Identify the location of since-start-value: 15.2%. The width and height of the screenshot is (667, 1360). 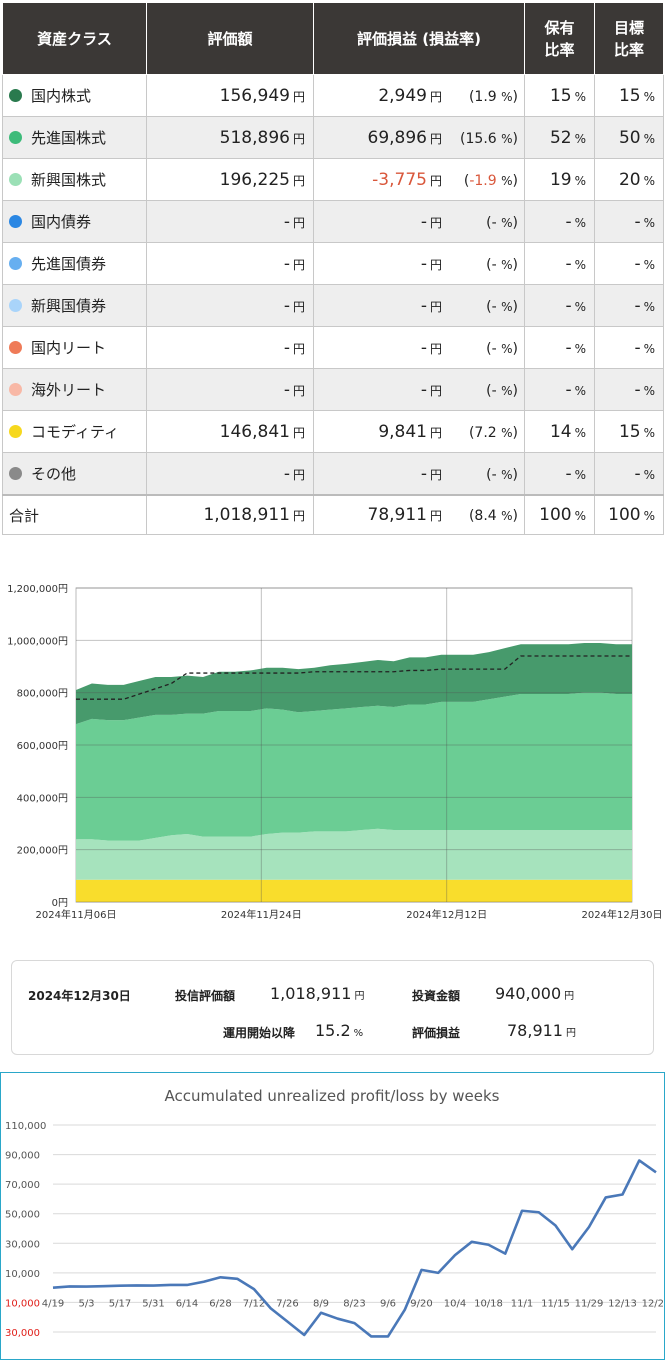
(339, 1030).